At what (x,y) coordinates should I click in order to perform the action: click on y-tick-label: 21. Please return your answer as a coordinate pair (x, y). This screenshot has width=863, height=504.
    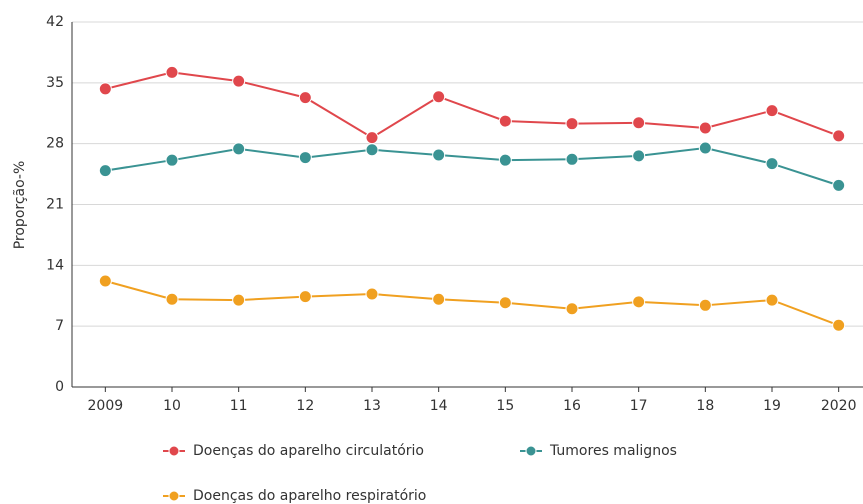
    Looking at the image, I should click on (55, 205).